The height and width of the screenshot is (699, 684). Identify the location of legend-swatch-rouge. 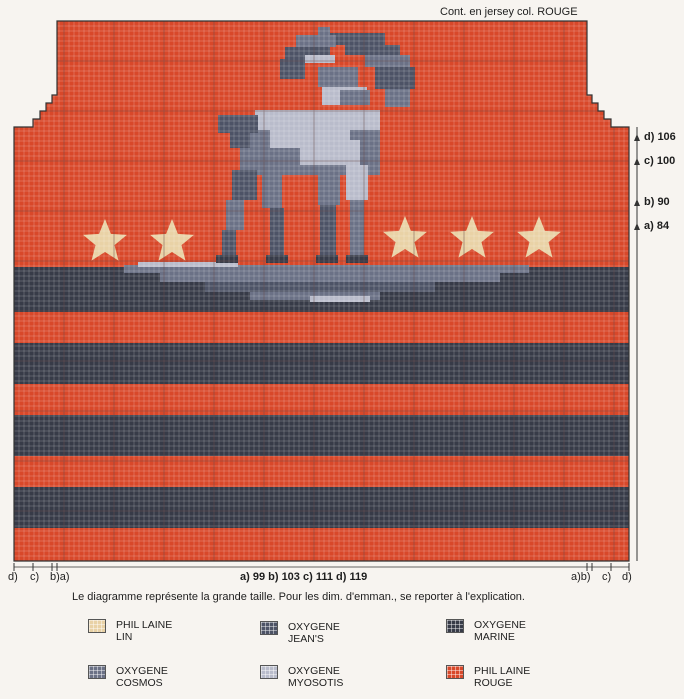
(455, 672).